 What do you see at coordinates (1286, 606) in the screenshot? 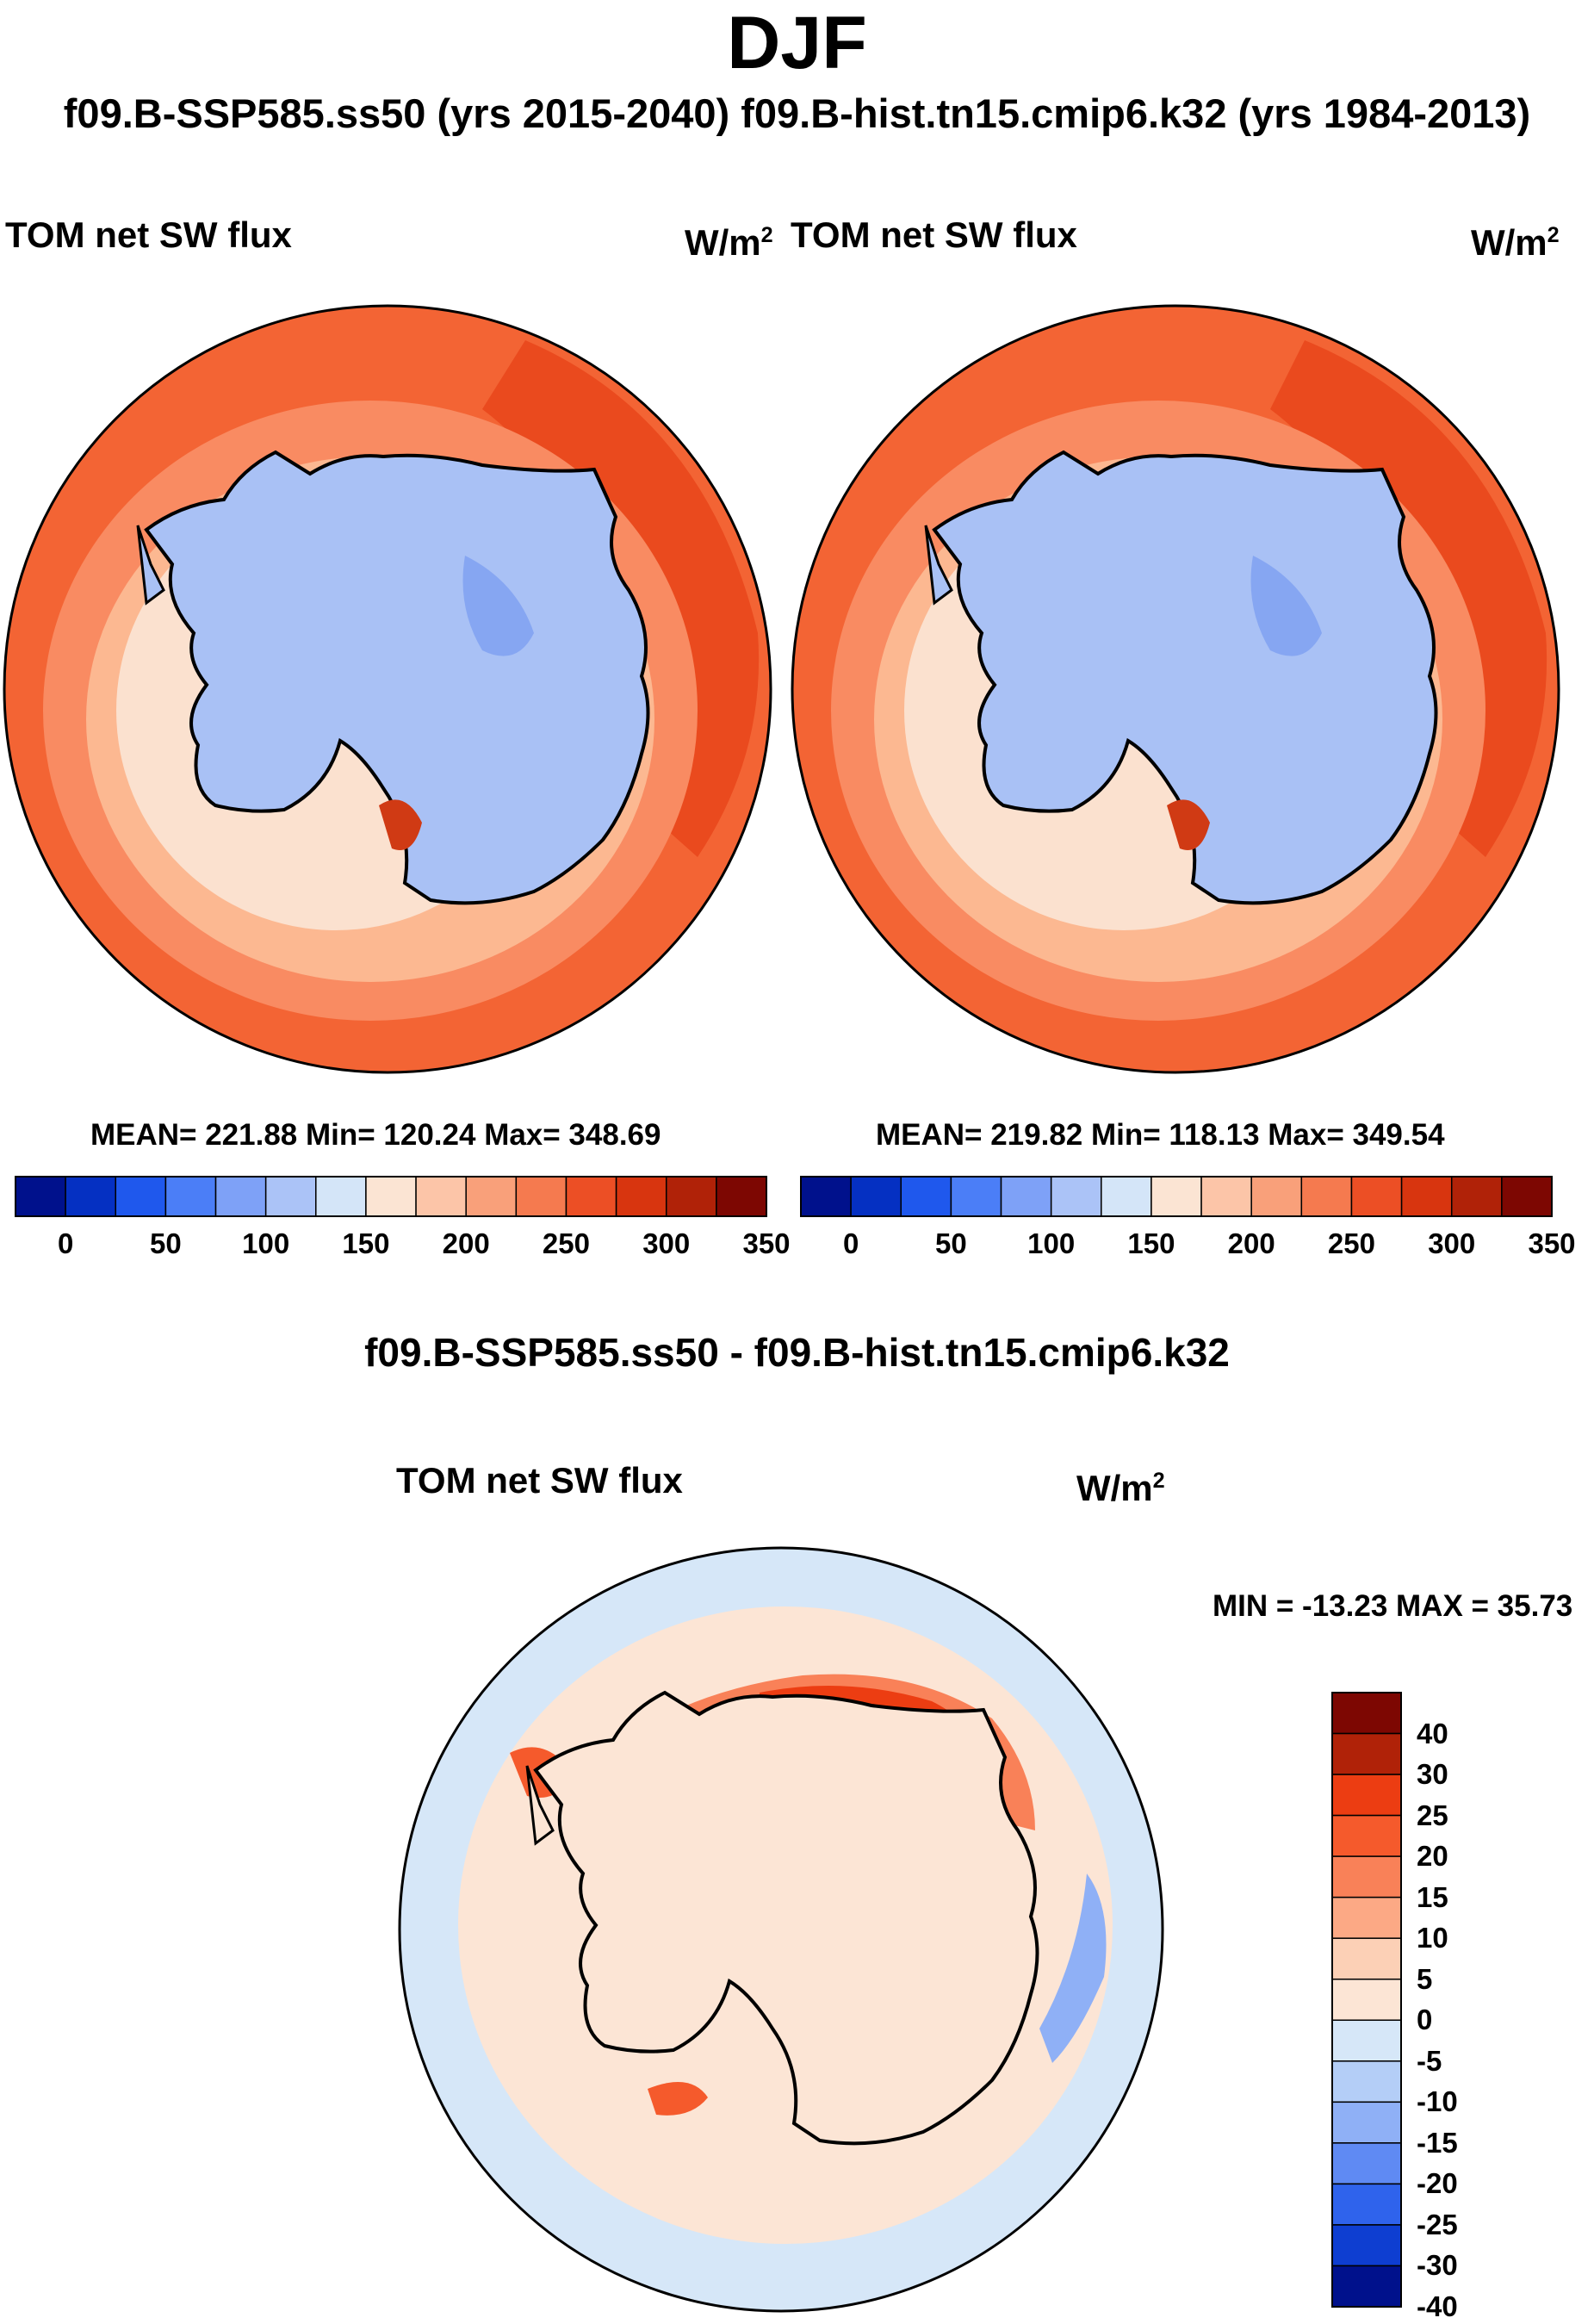
I see `panel2-interior-dark` at bounding box center [1286, 606].